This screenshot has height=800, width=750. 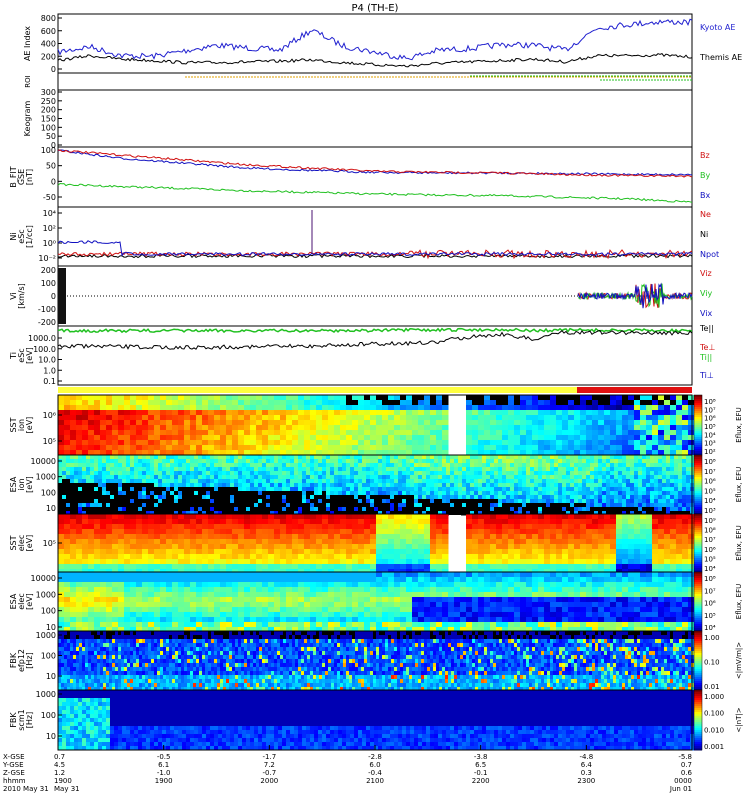 I want to click on ytick-label: 10⁵, so click(x=49, y=543).